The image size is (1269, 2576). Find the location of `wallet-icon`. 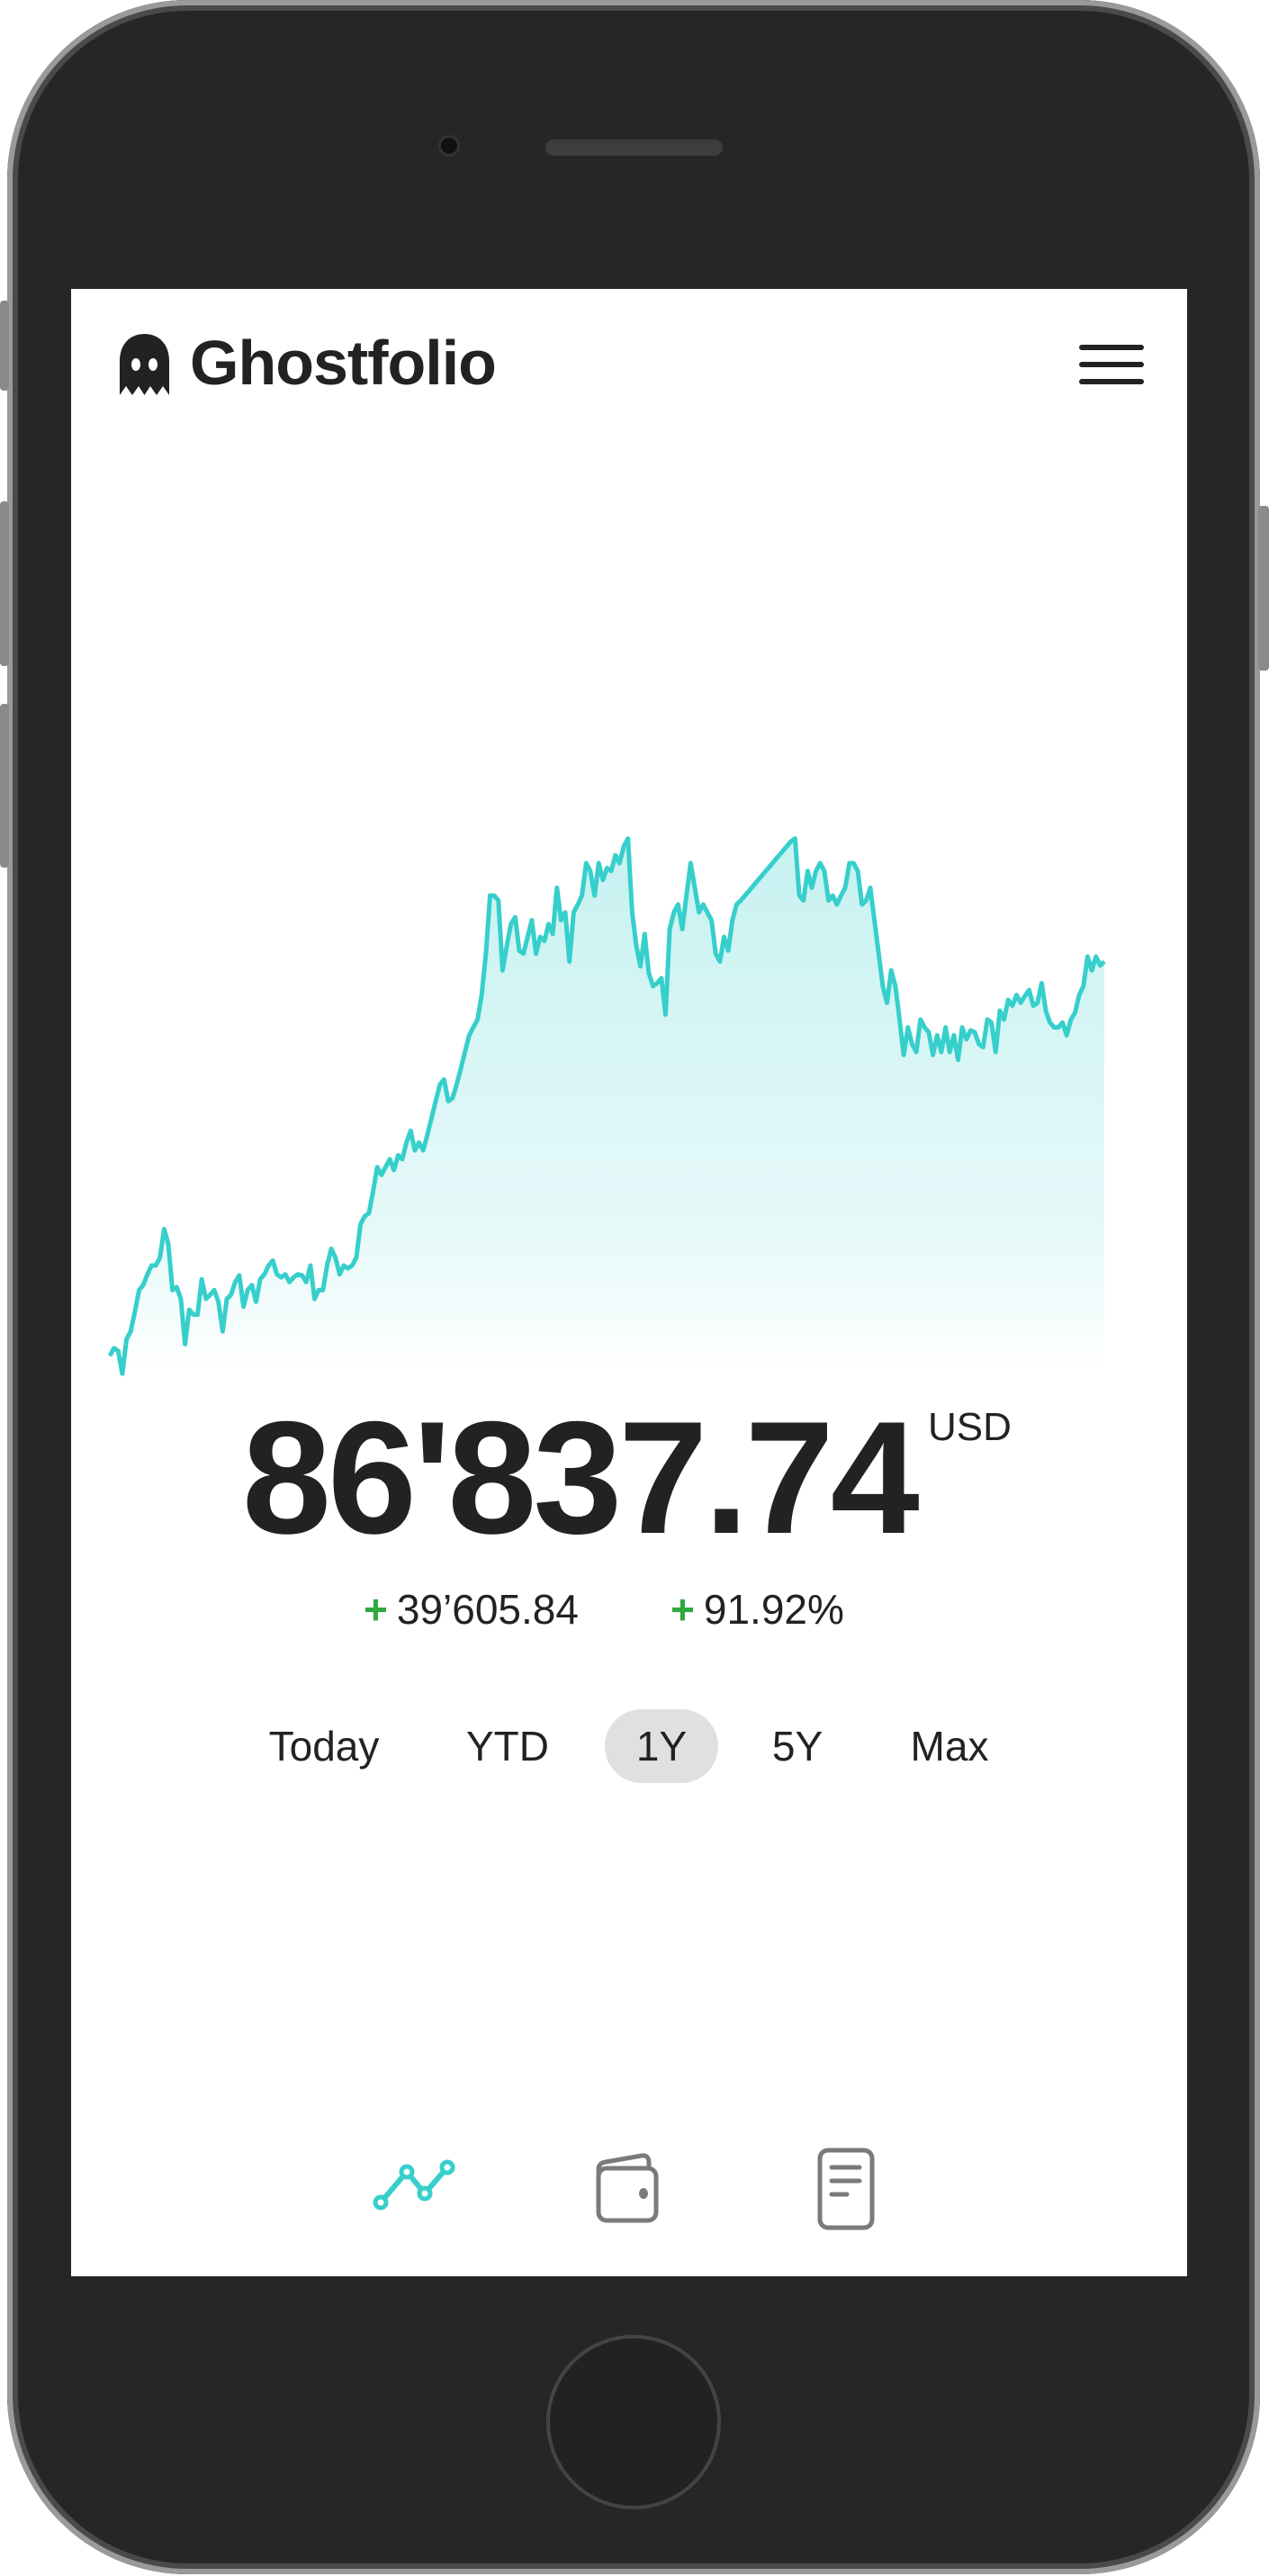

wallet-icon is located at coordinates (629, 2188).